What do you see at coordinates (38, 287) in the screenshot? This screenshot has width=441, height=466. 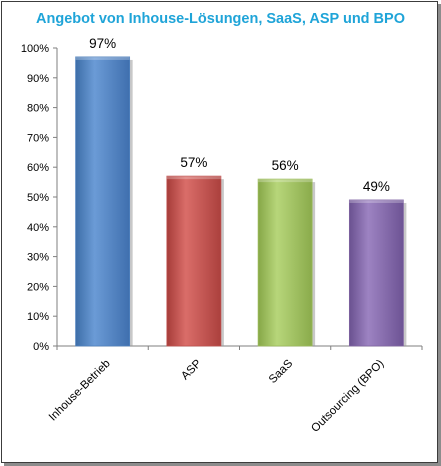 I see `y-tick-label: 20%` at bounding box center [38, 287].